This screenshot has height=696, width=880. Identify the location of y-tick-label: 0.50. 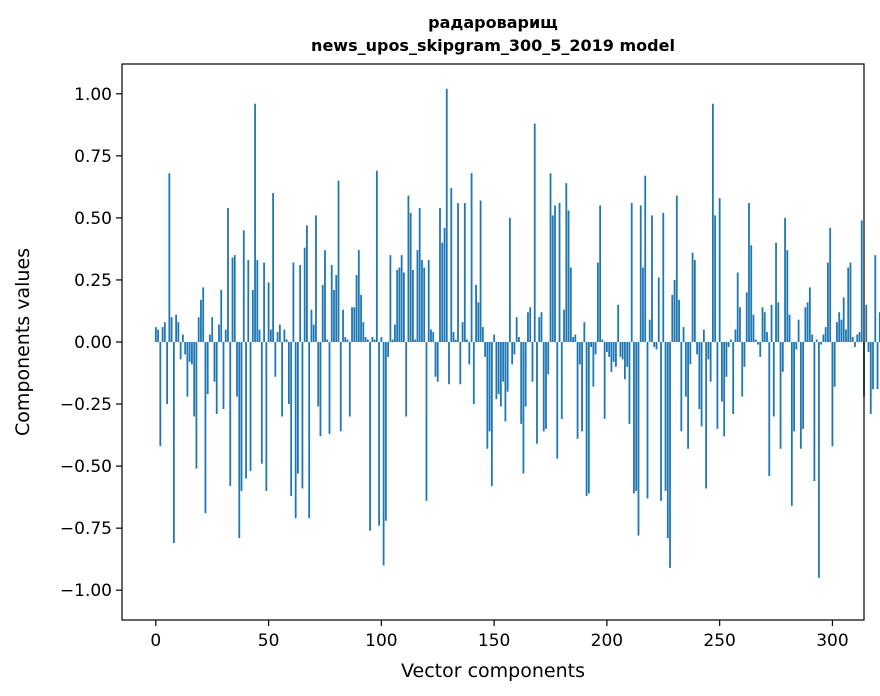
(93, 219).